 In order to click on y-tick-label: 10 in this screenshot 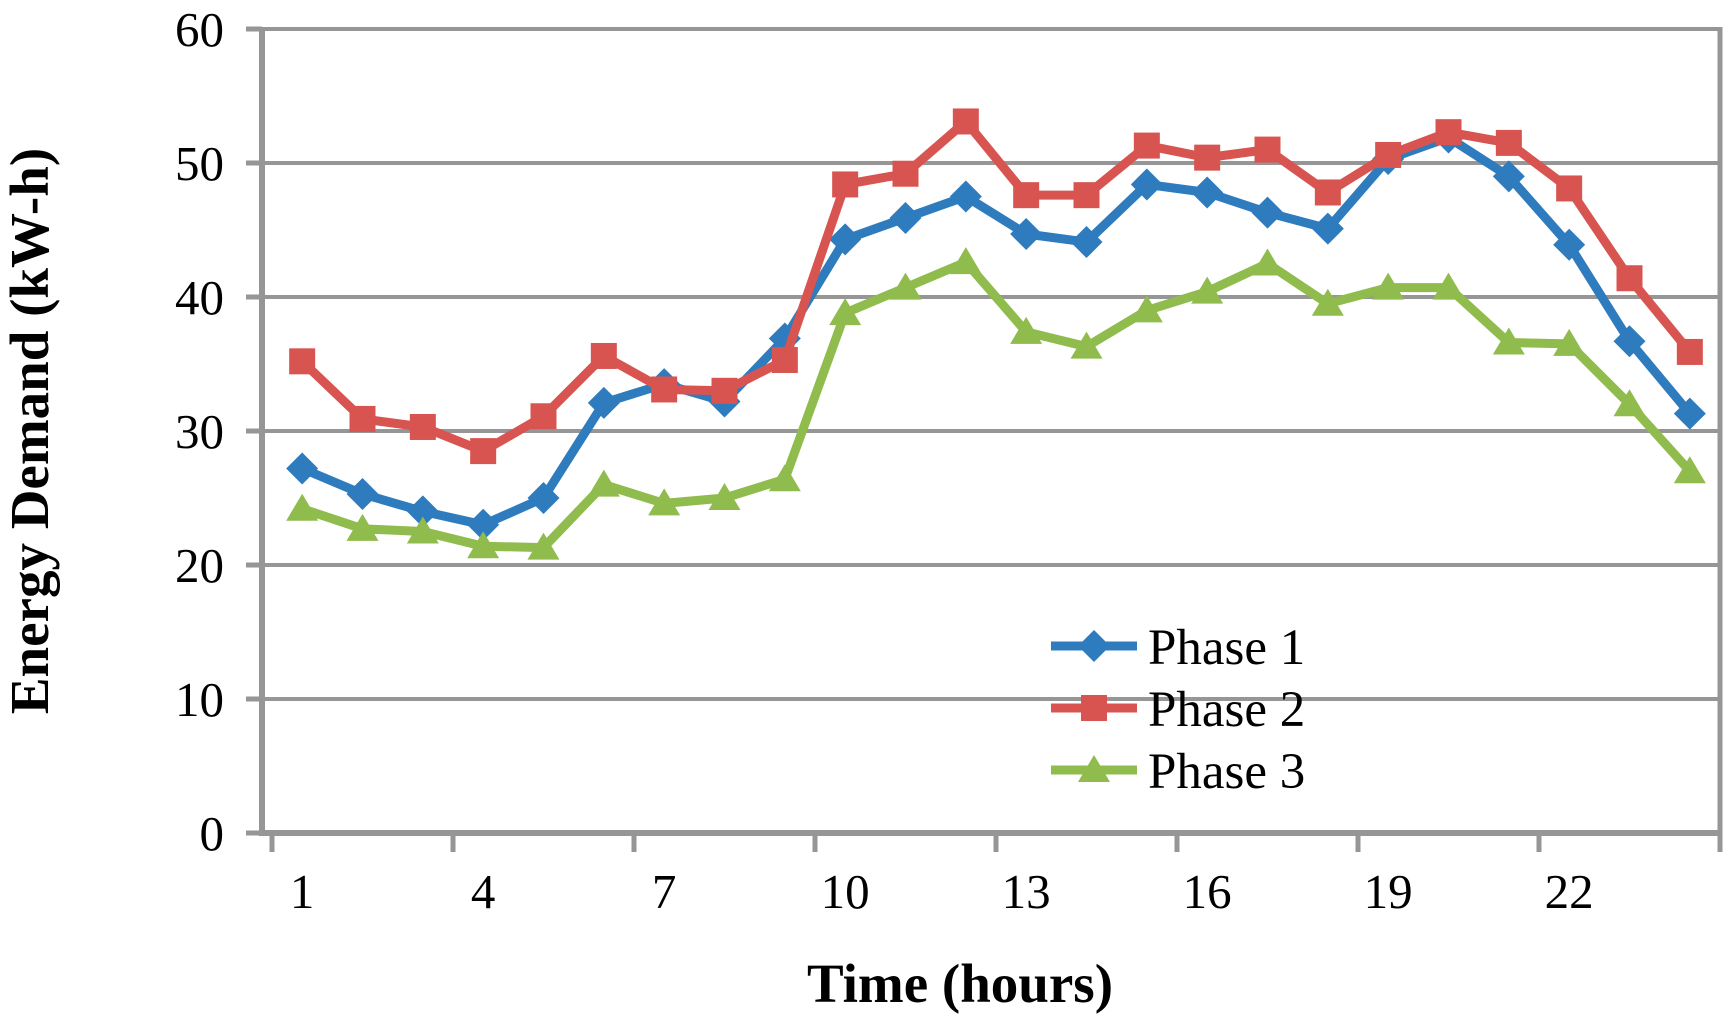, I will do `click(199, 699)`.